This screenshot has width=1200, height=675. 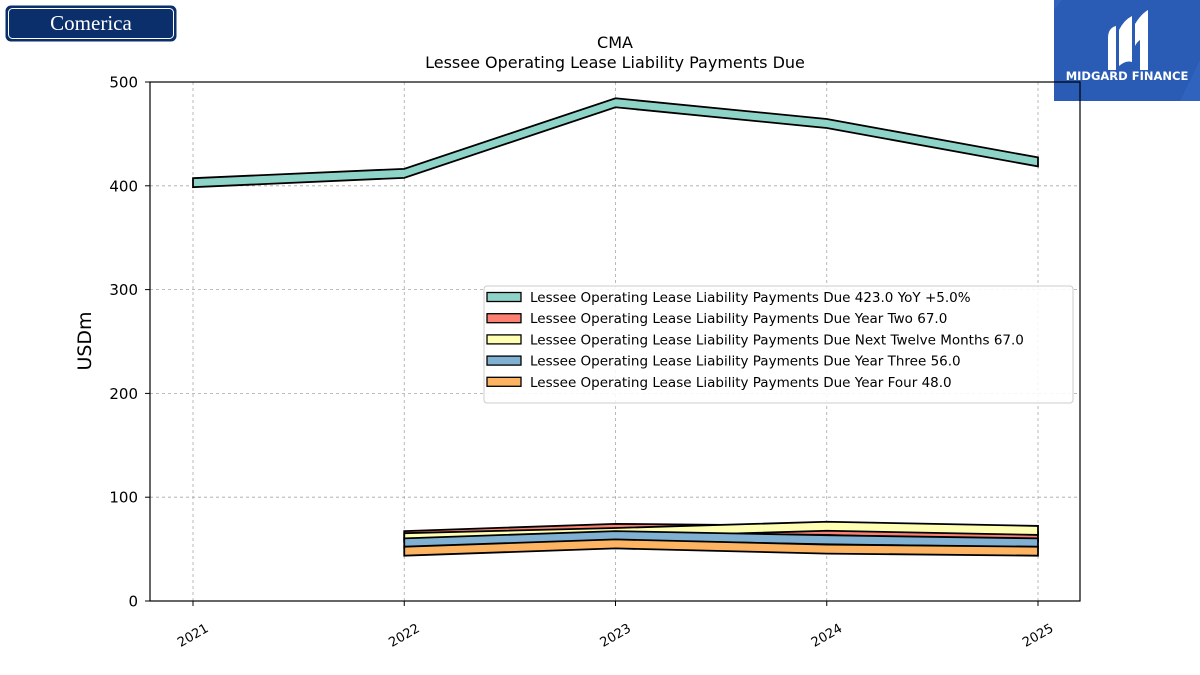 What do you see at coordinates (616, 636) in the screenshot?
I see `x-tick-label: 2023` at bounding box center [616, 636].